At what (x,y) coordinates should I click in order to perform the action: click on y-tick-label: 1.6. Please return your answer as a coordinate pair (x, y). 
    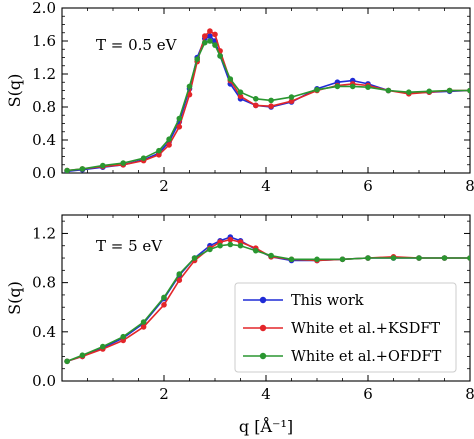
    Looking at the image, I should click on (44, 41).